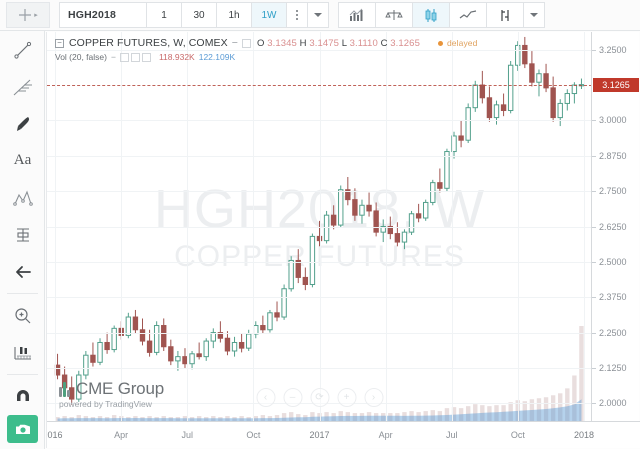 This screenshot has width=640, height=449. Describe the element at coordinates (22, 86) in the screenshot. I see `pitchfork-tool` at that location.